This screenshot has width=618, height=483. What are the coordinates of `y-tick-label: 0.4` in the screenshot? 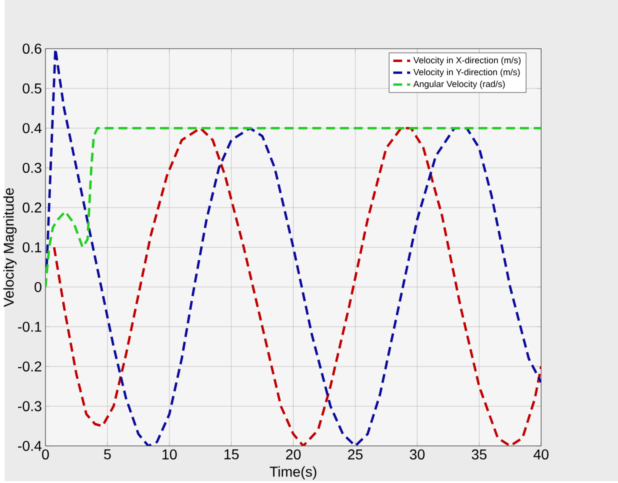 It's located at (32, 128).